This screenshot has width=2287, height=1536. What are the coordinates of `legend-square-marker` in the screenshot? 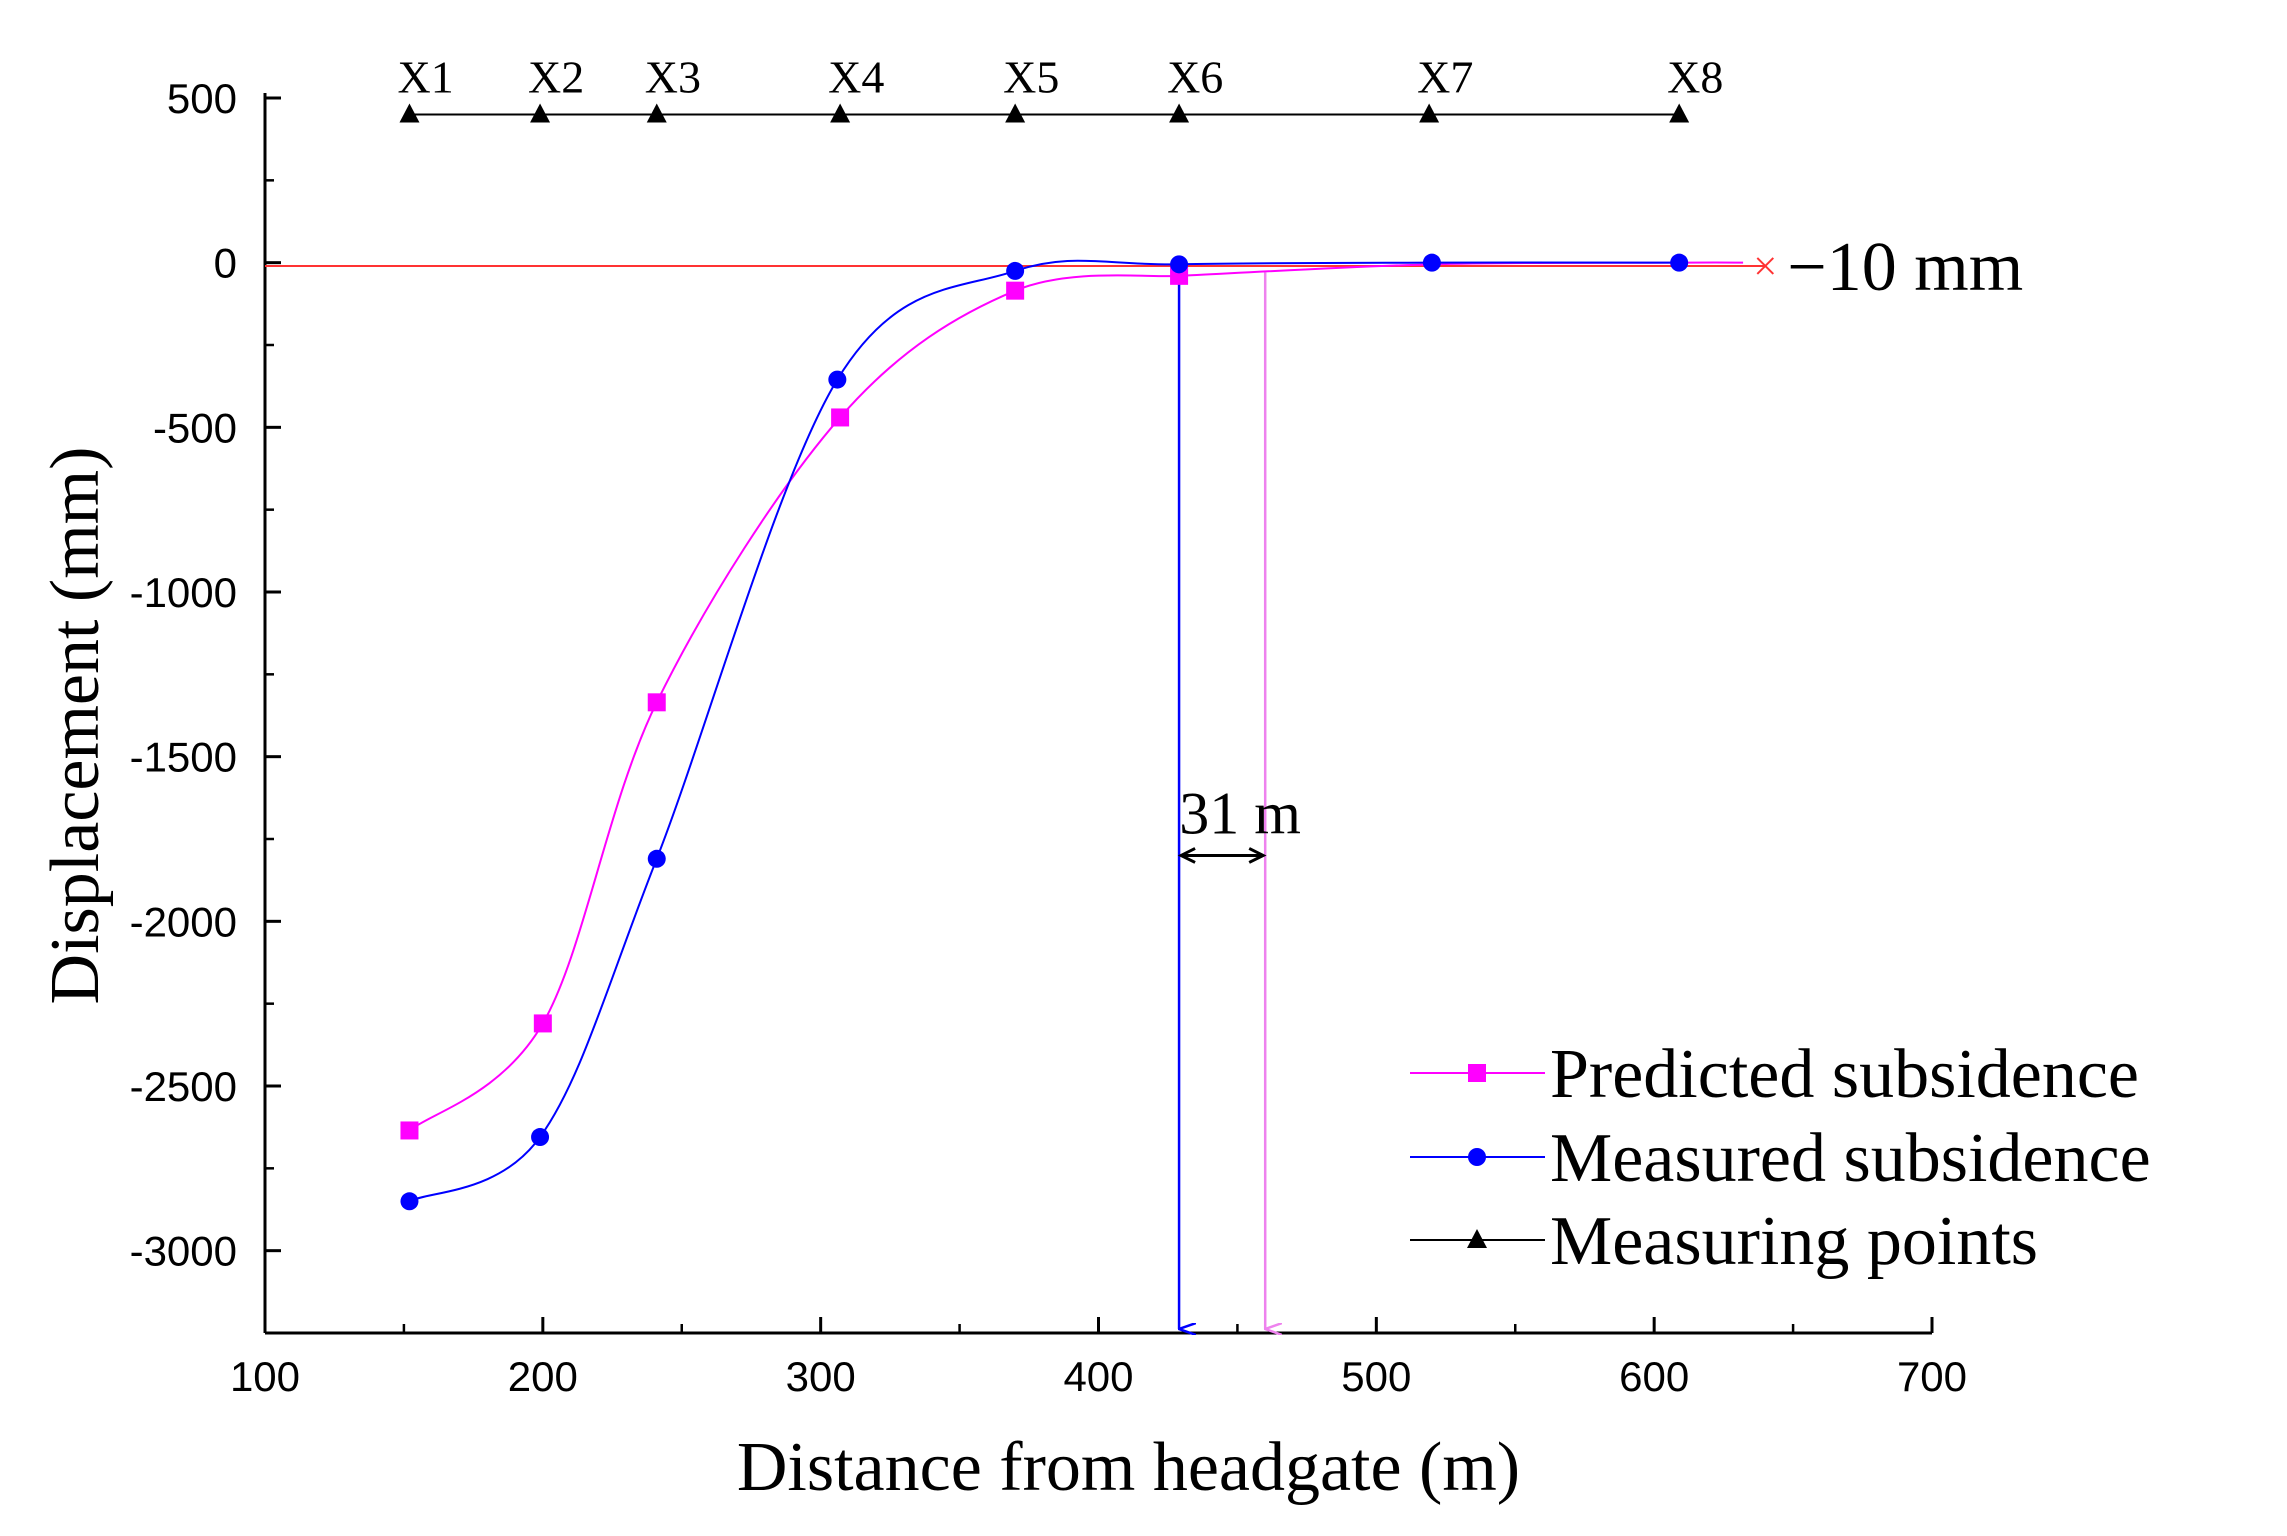 It's located at (1477, 1073).